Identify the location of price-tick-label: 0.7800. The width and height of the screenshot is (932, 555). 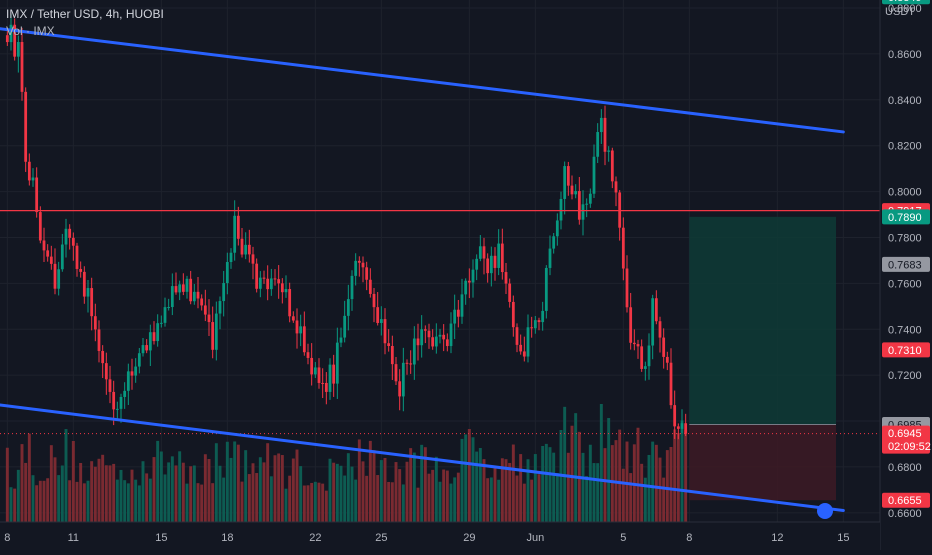
(905, 238).